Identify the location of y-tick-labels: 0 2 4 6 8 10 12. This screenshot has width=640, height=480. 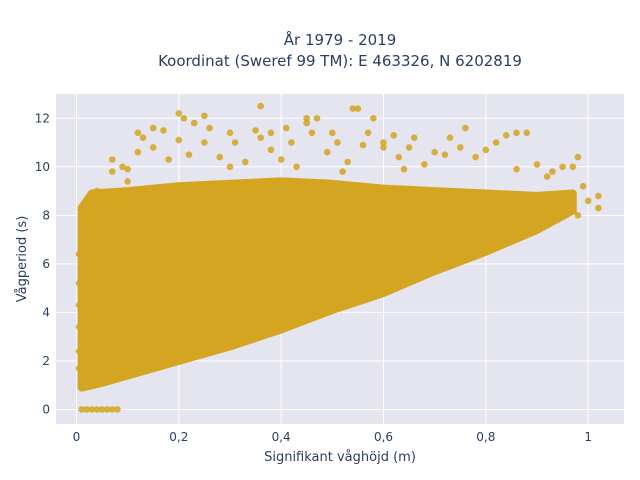
(42, 263).